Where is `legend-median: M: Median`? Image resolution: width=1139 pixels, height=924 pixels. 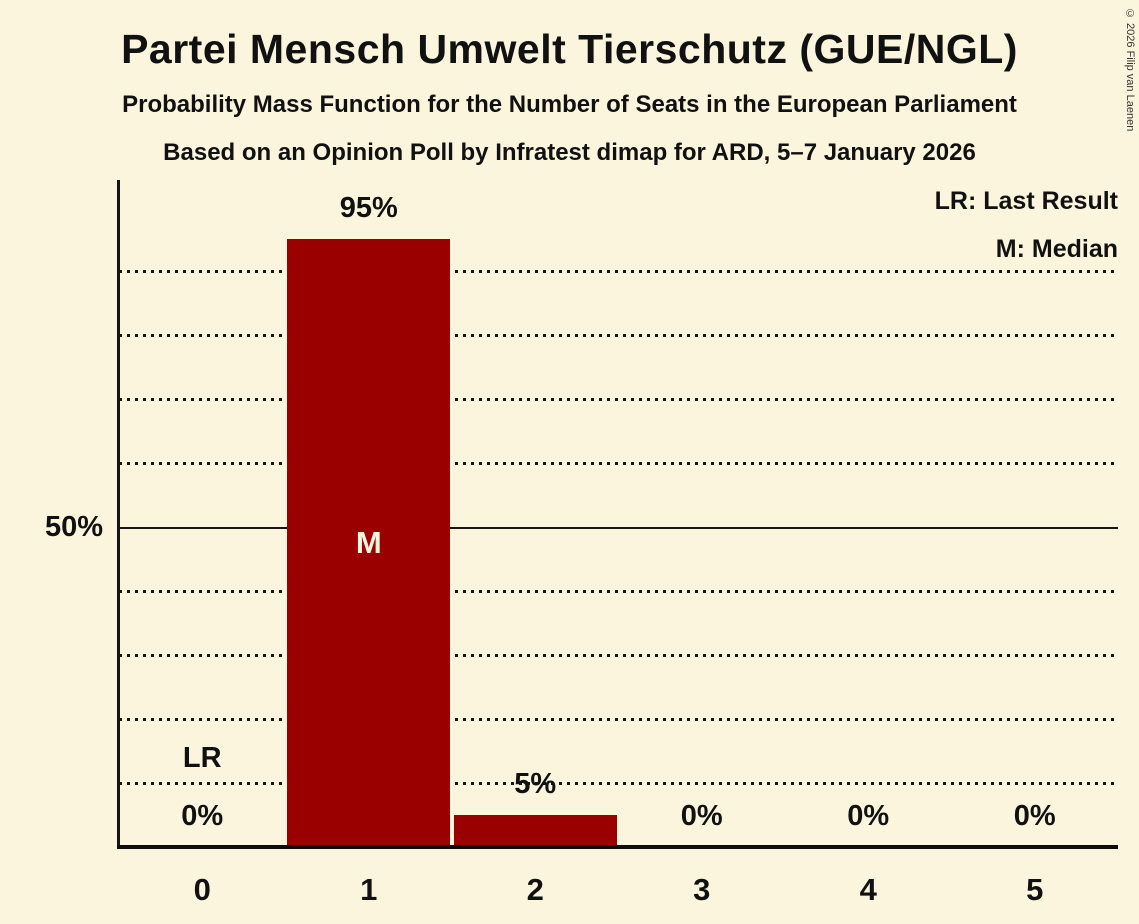
legend-median: M: Median is located at coordinates (1056, 249).